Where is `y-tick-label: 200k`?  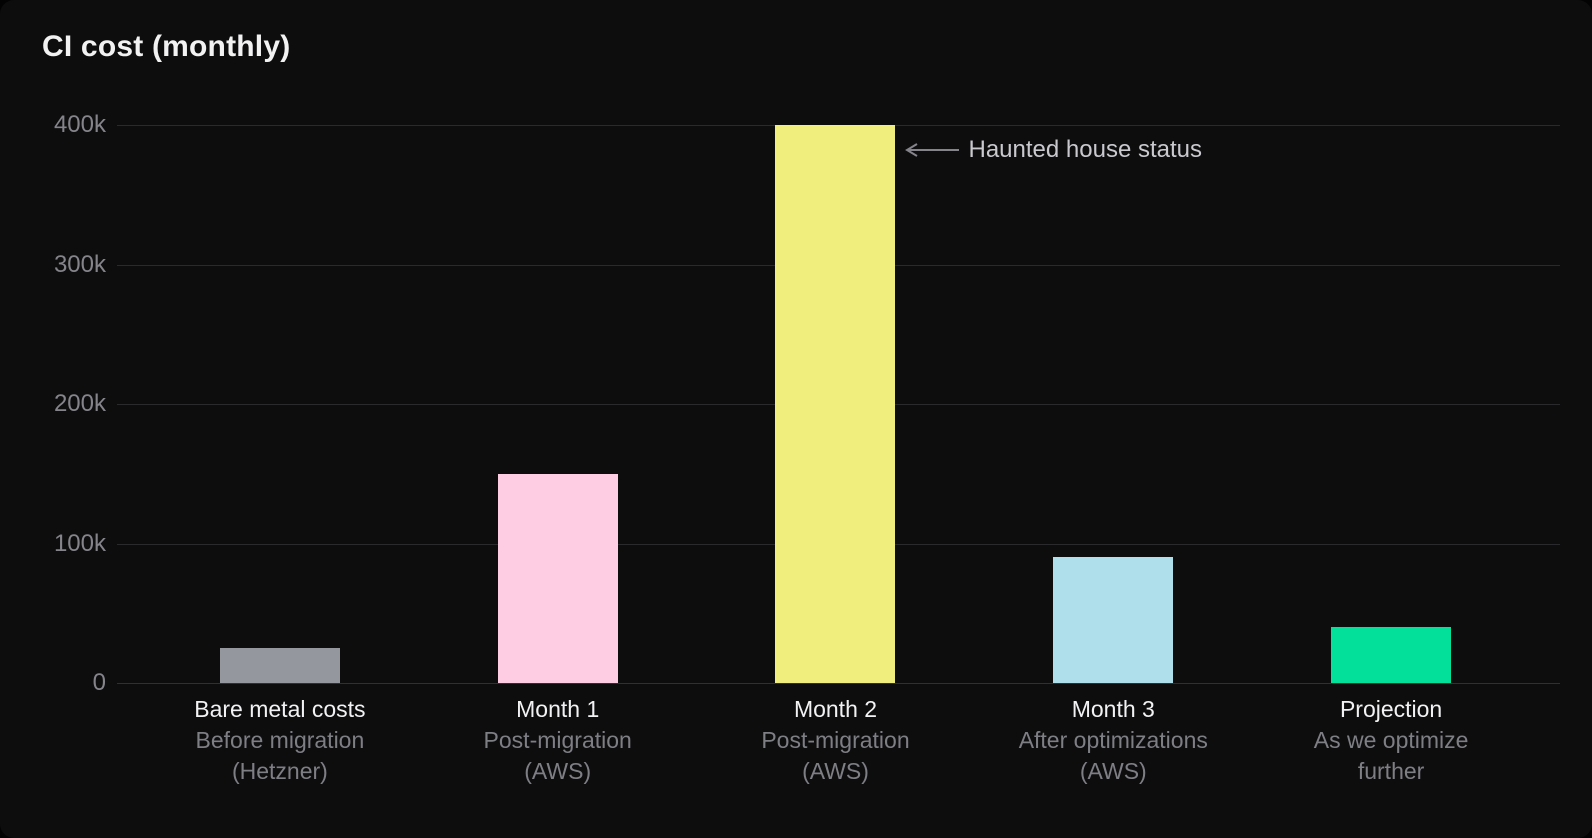
y-tick-label: 200k is located at coordinates (79, 403).